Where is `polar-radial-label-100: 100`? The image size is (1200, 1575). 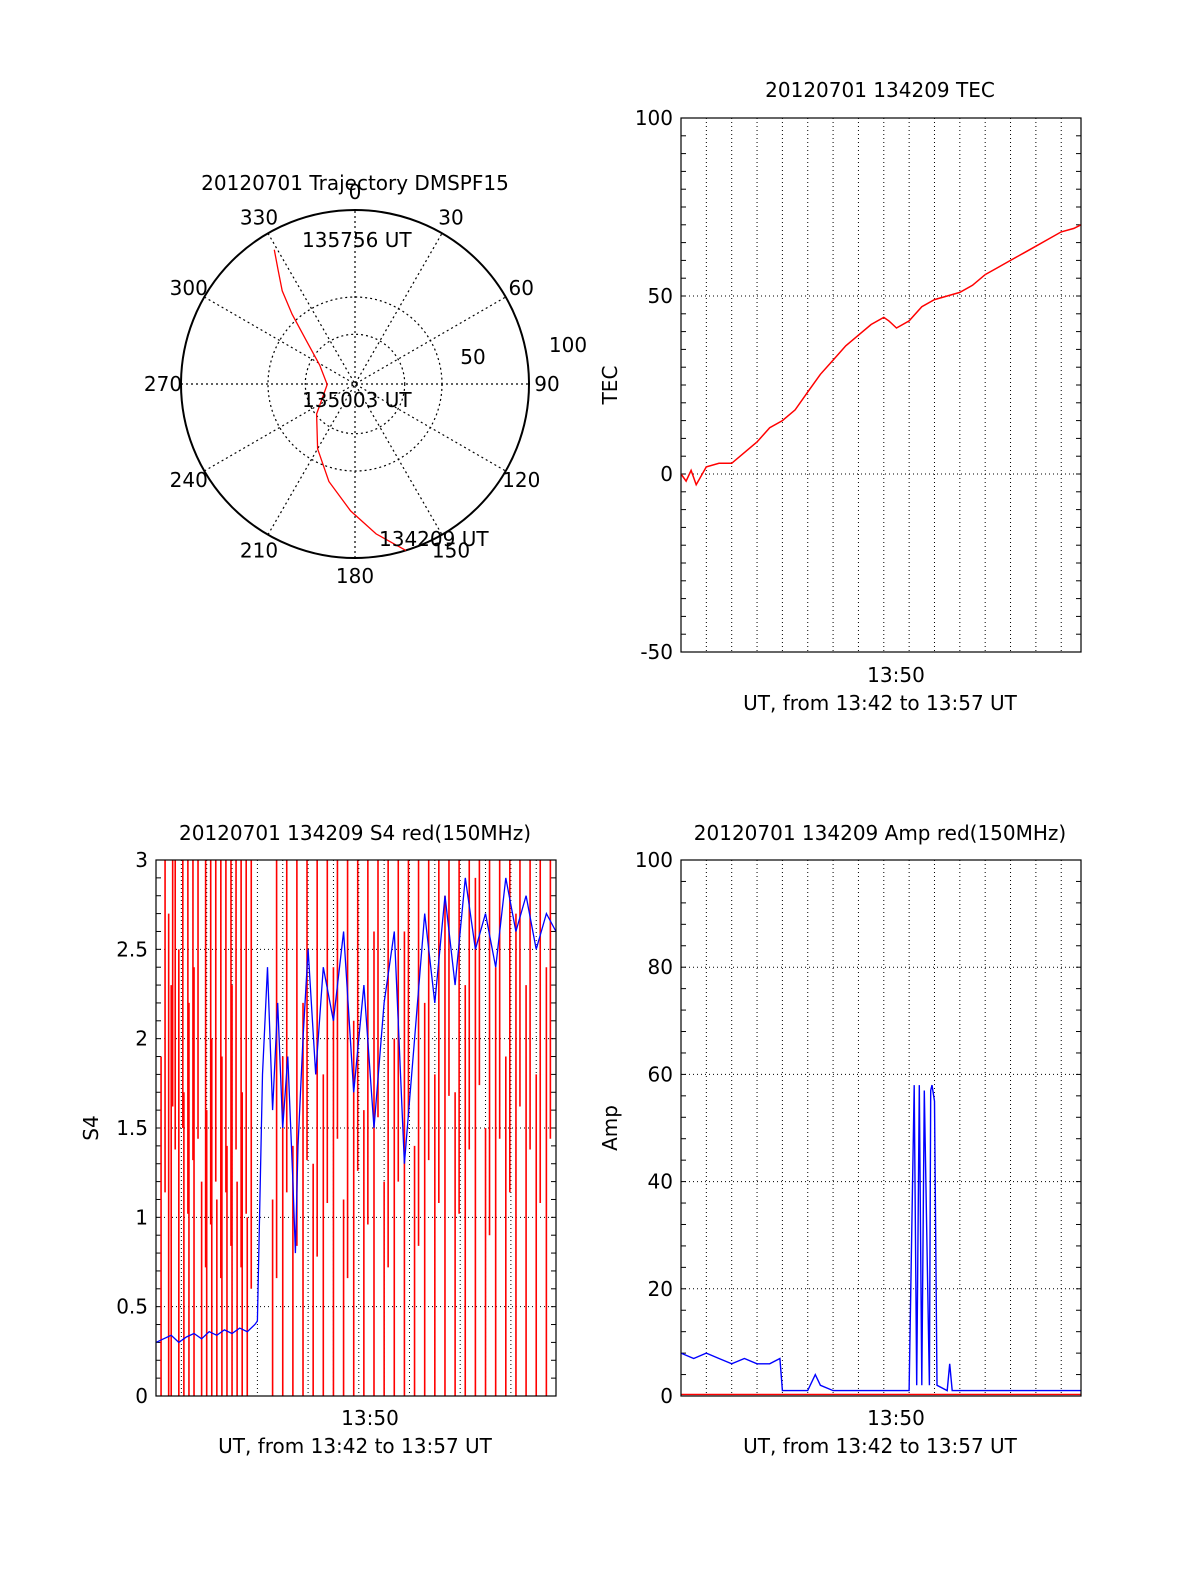
polar-radial-label-100: 100 is located at coordinates (568, 345).